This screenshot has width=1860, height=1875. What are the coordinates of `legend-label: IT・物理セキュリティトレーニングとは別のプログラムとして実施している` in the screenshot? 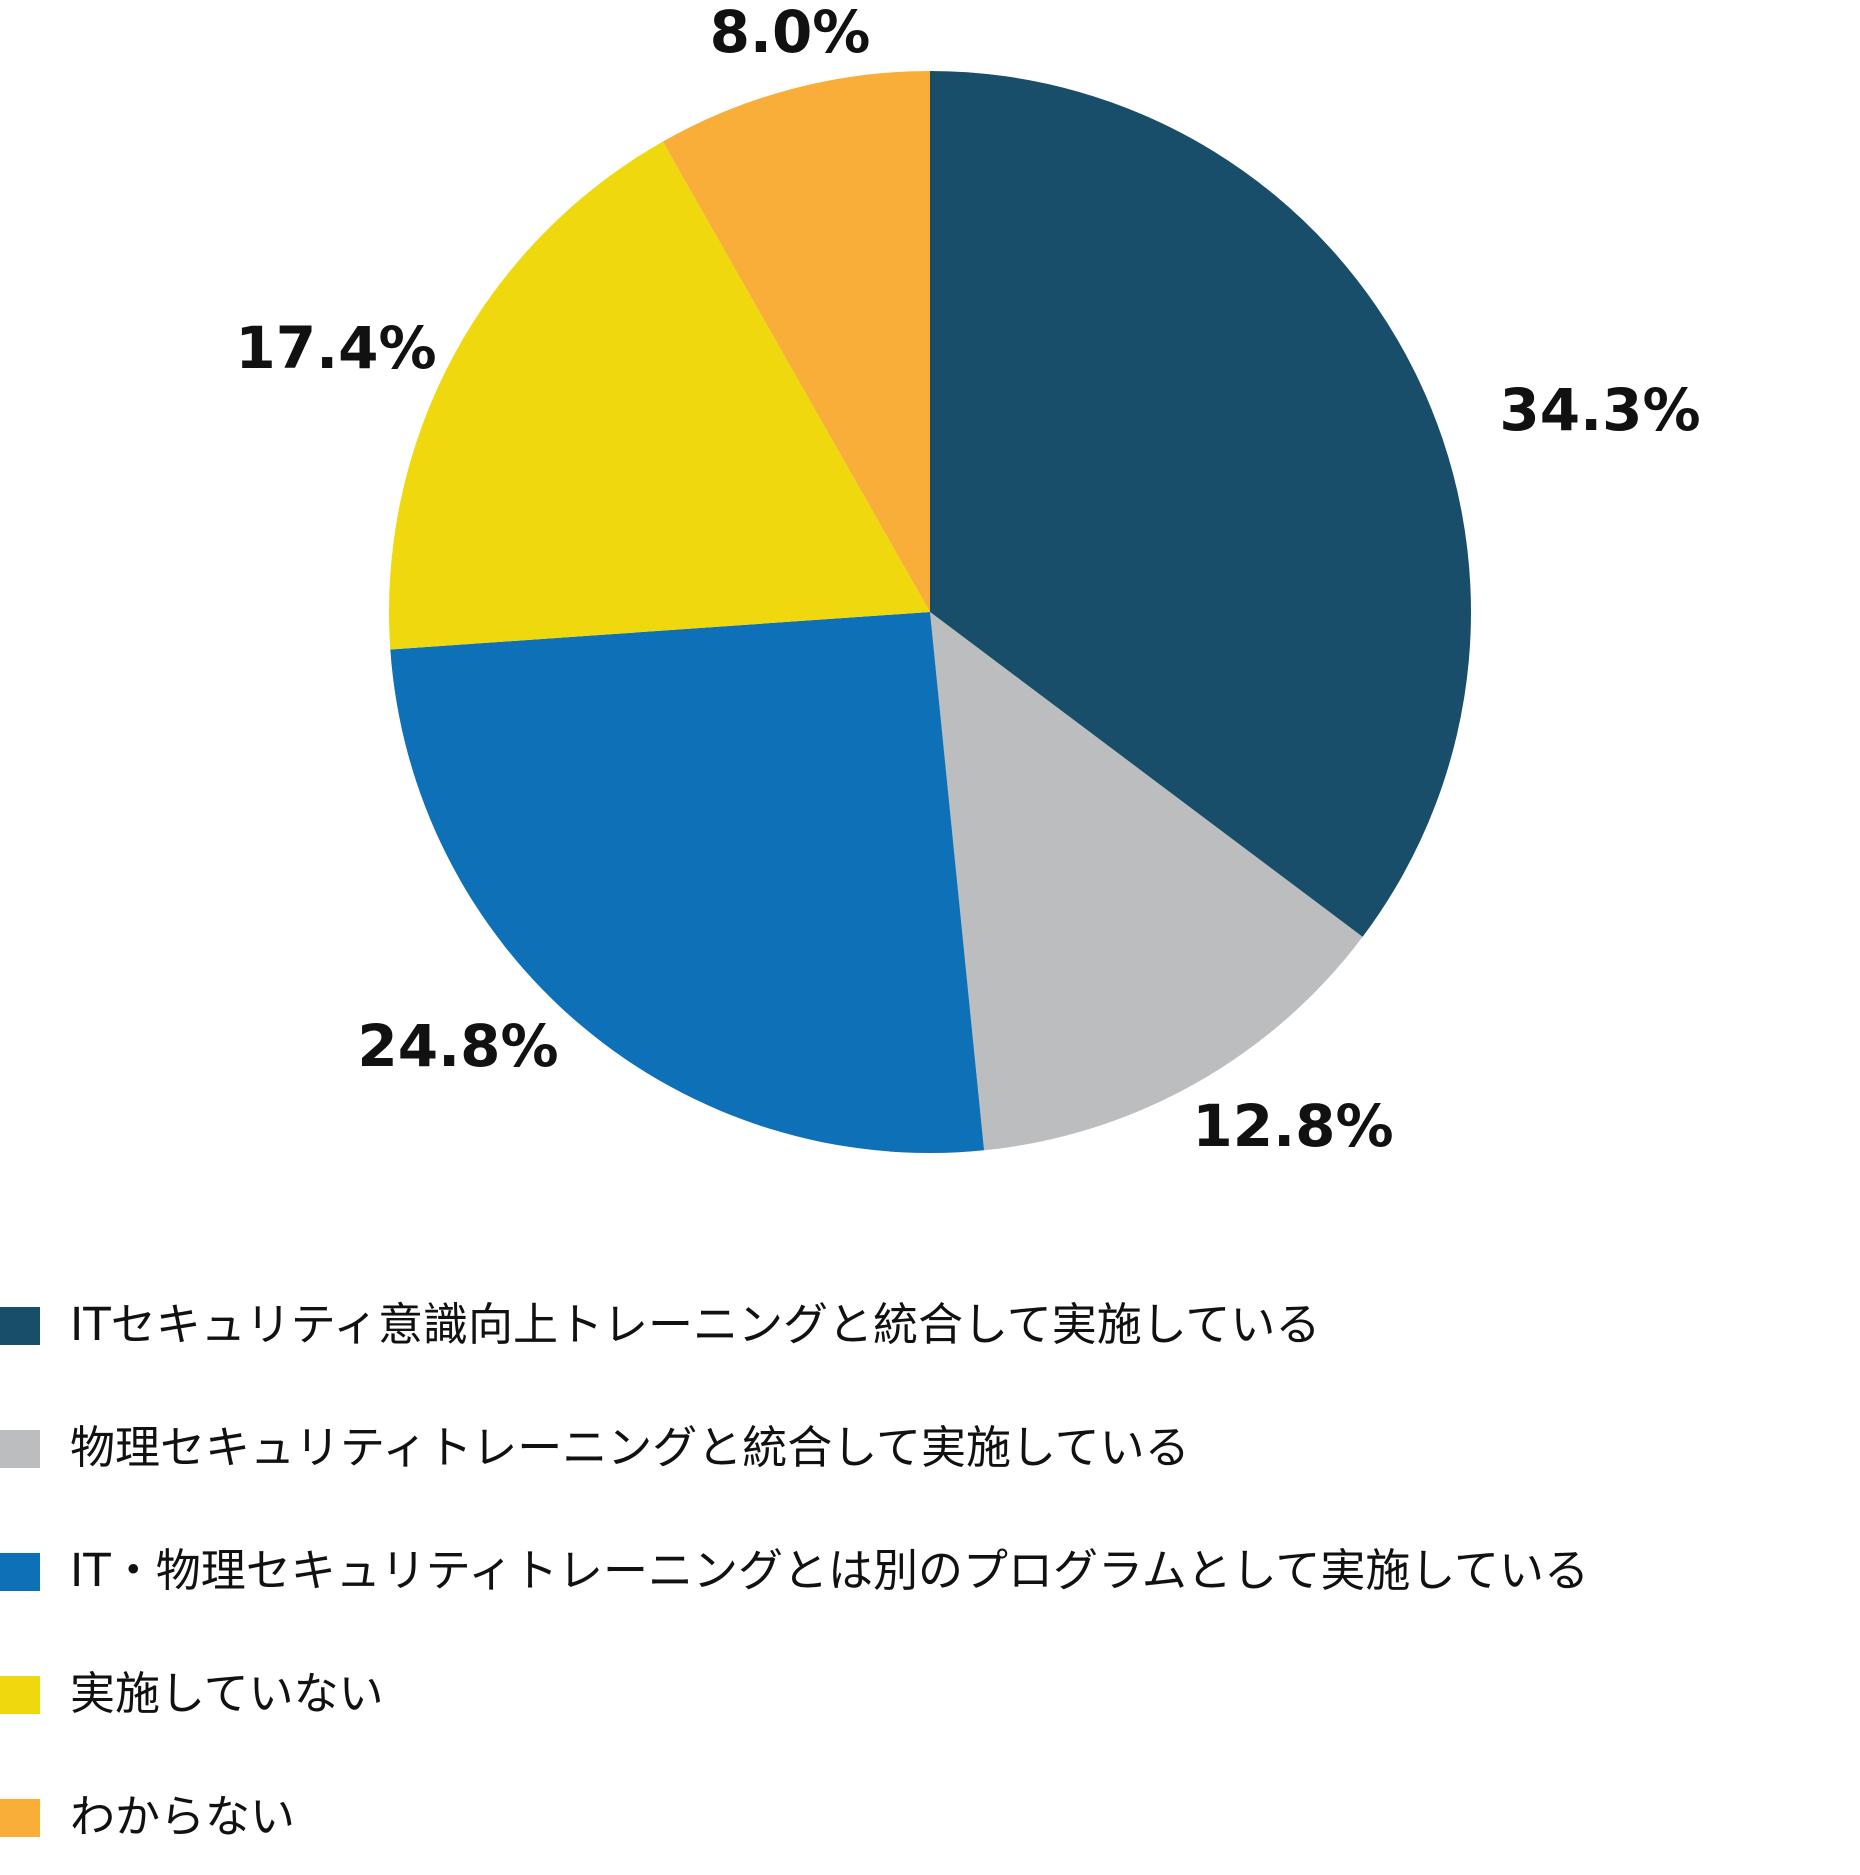 It's located at (830, 1570).